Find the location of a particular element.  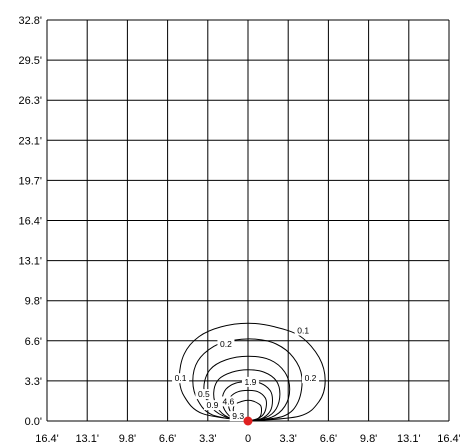

y-tick-label: 26.3' is located at coordinates (30, 101).